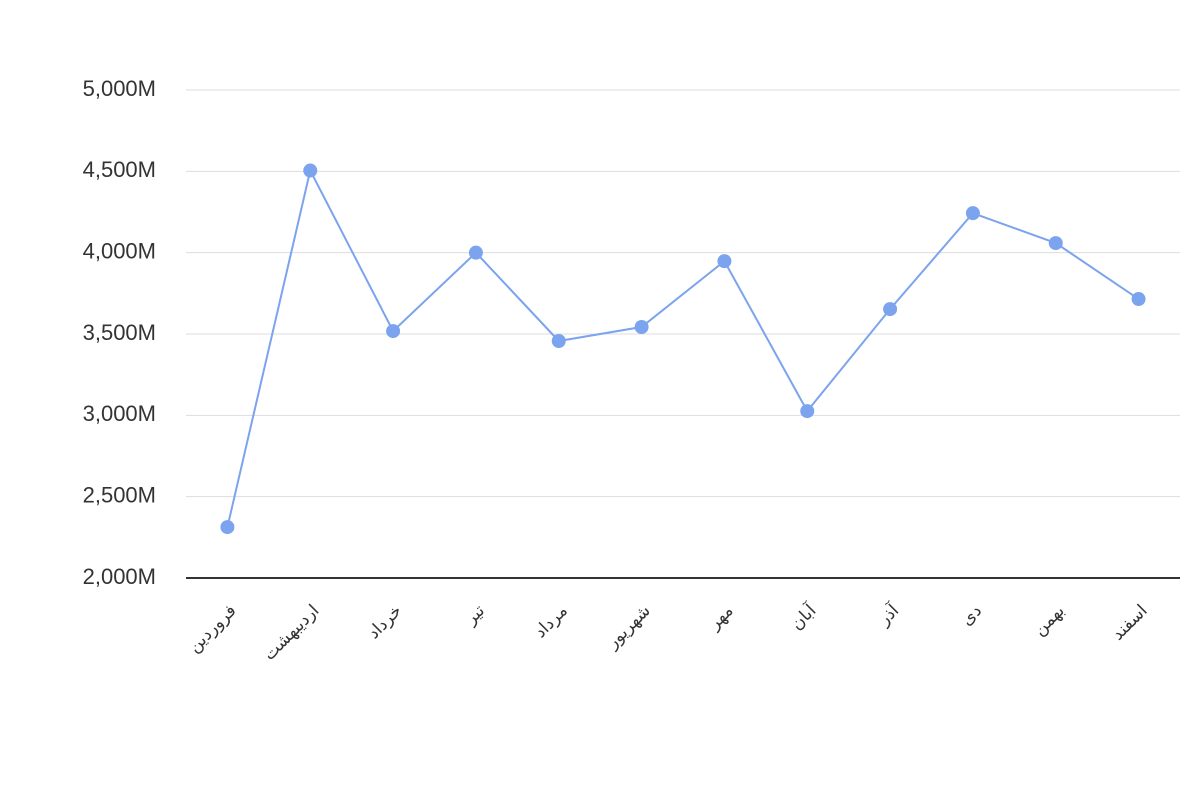 The height and width of the screenshot is (800, 1200). I want to click on y-tick-label: 5,000M, so click(119, 88).